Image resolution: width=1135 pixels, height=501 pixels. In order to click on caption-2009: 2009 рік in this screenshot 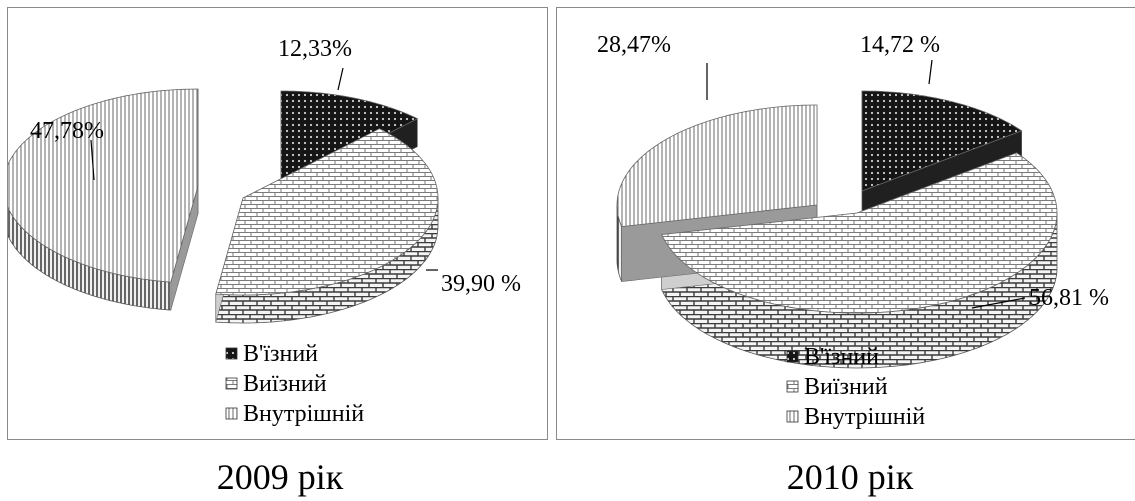, I will do `click(280, 477)`.